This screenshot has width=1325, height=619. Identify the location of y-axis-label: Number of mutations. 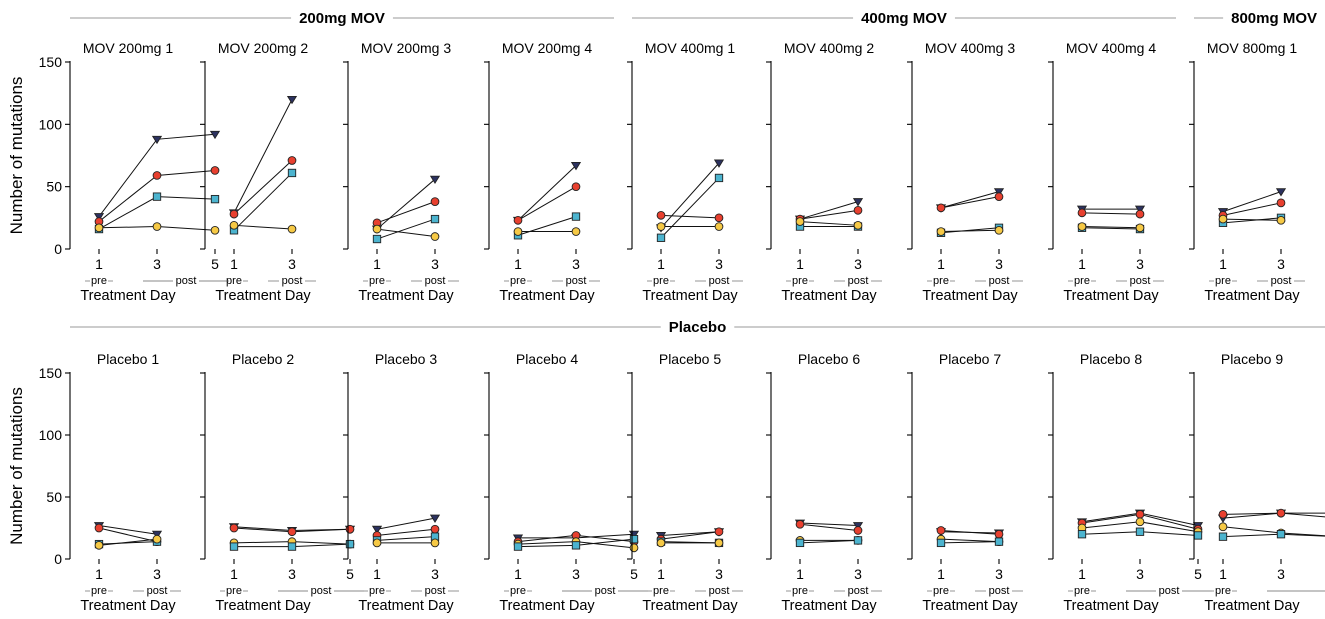
(16, 156).